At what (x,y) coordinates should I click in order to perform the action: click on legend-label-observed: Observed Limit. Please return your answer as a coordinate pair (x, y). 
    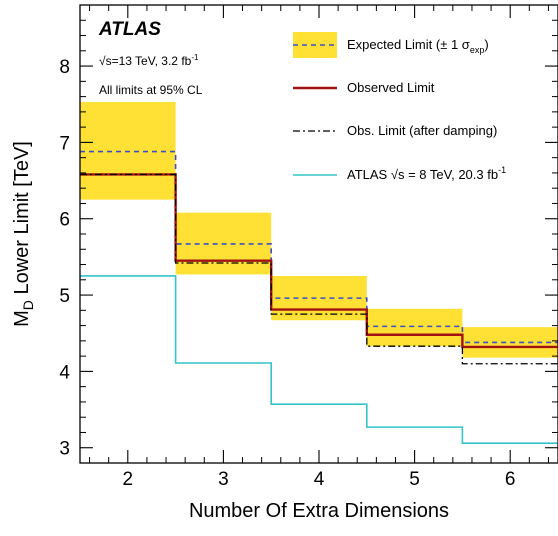
    Looking at the image, I should click on (391, 87).